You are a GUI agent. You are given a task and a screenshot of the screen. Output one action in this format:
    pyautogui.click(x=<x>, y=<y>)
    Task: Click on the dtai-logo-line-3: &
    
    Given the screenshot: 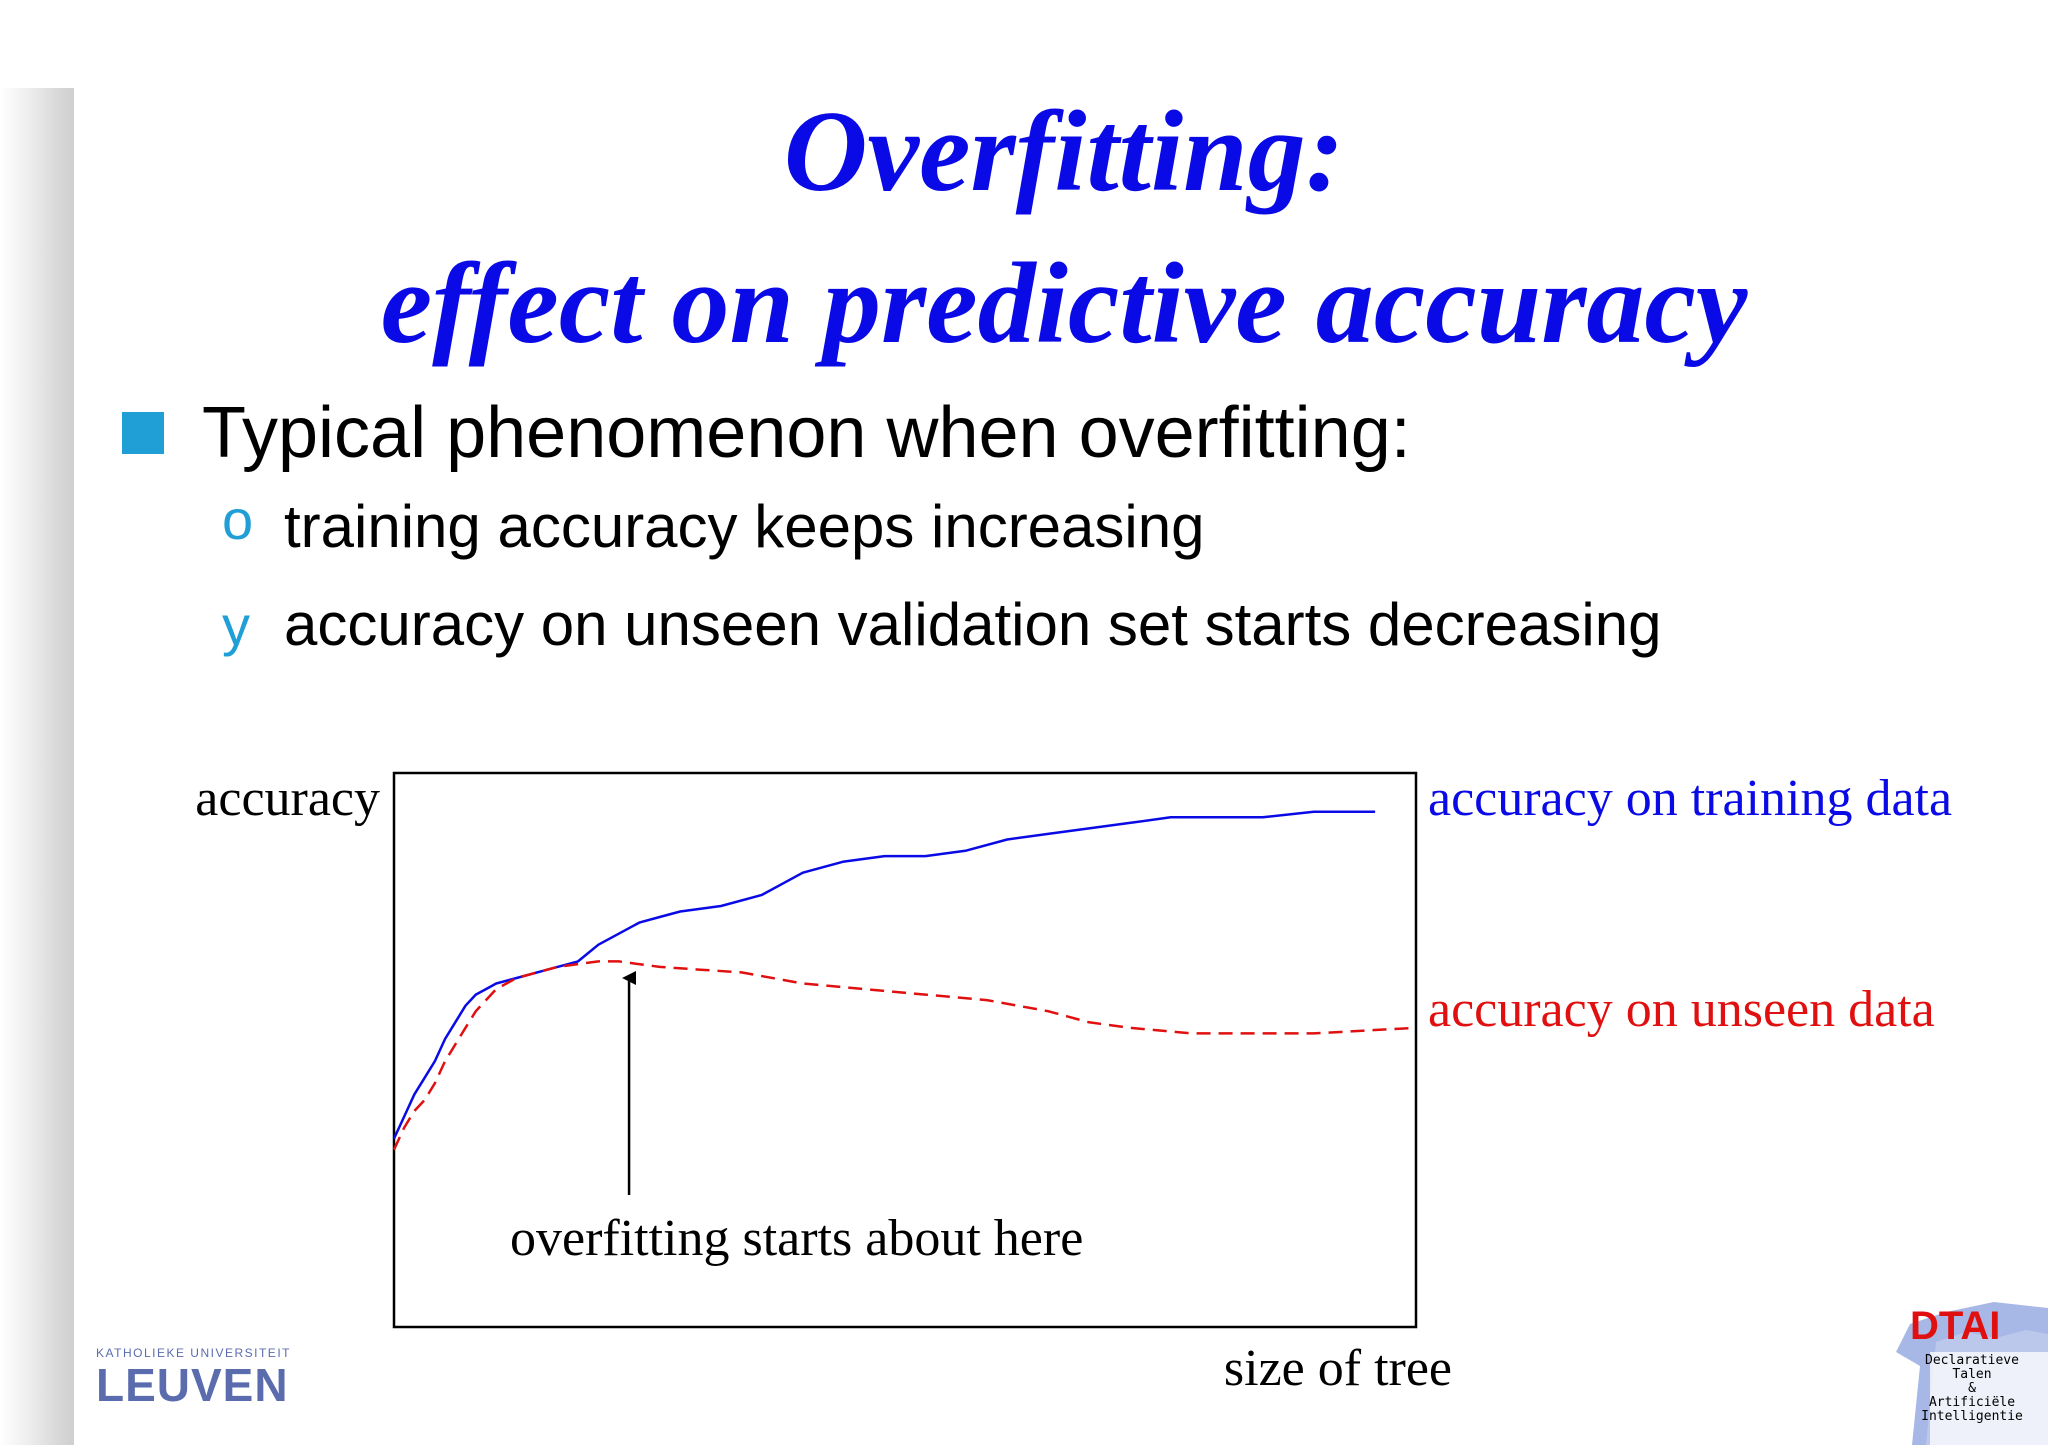 What is the action you would take?
    pyautogui.click(x=1972, y=1388)
    